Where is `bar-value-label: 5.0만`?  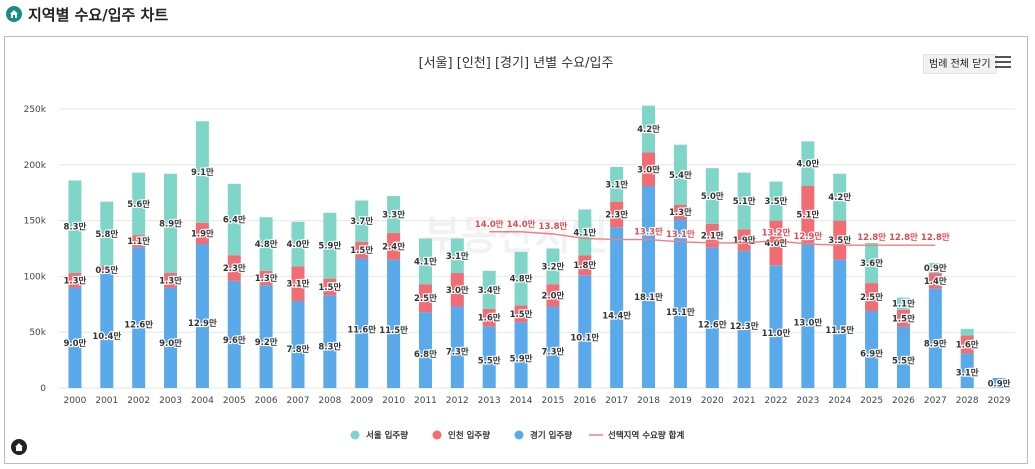
bar-value-label: 5.0만 is located at coordinates (712, 196).